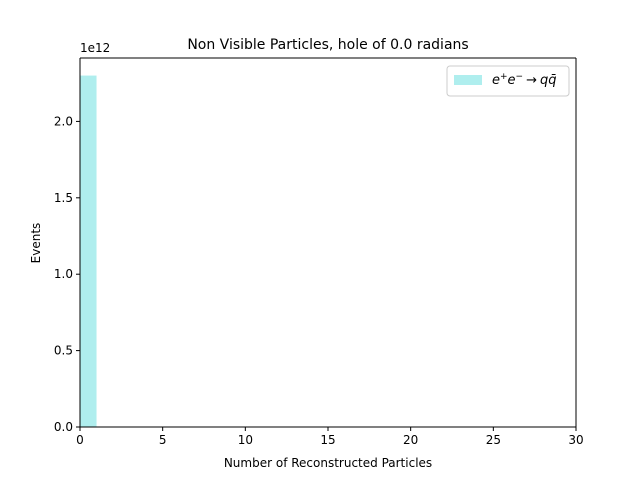 The image size is (640, 480). I want to click on x-tick-label: 15, so click(327, 440).